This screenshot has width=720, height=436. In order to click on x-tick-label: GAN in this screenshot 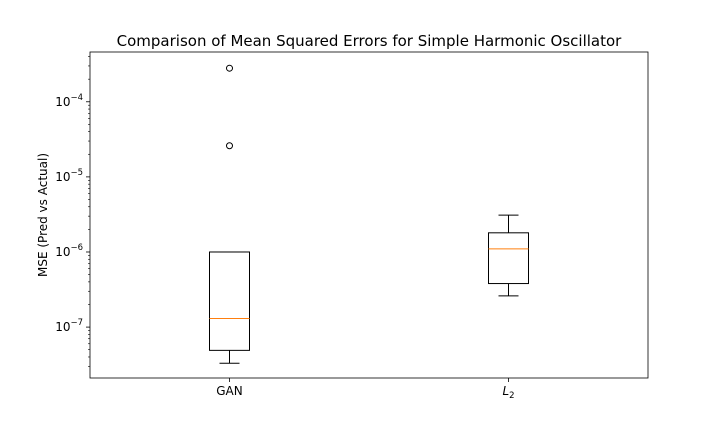, I will do `click(229, 391)`.